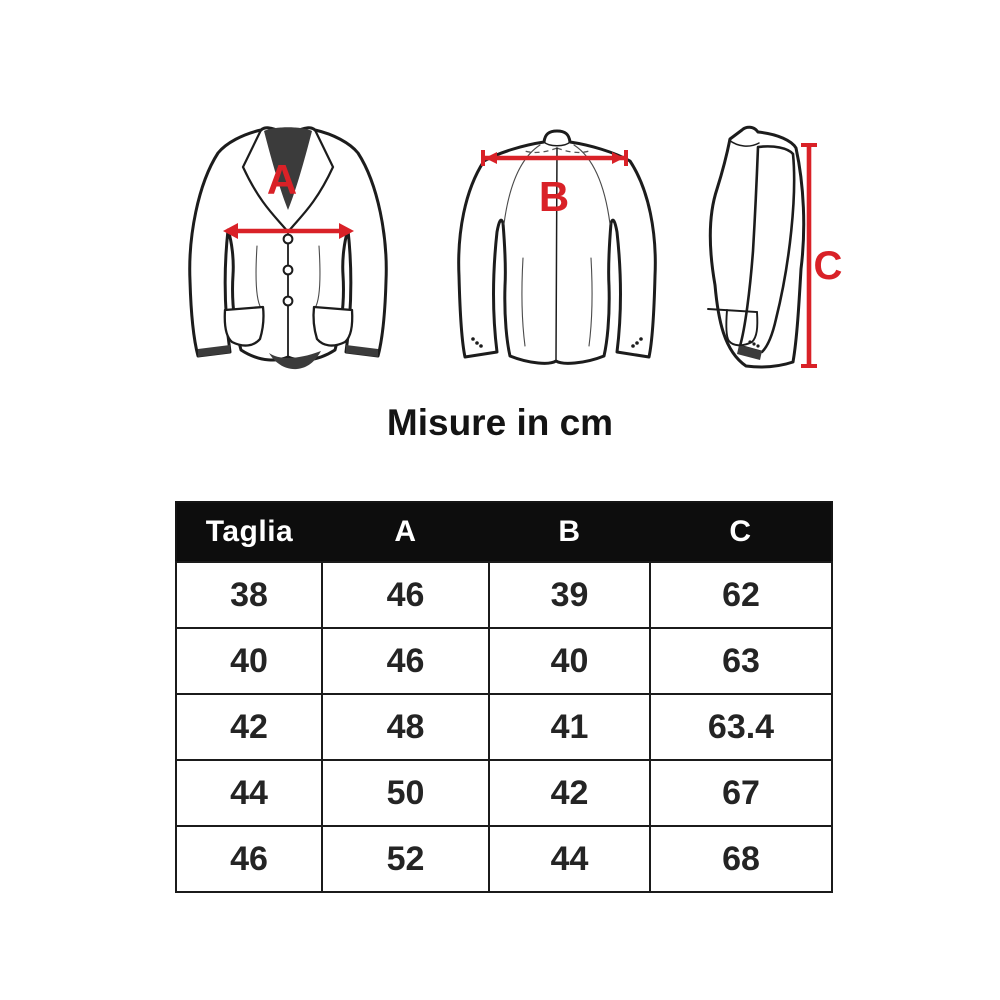 Image resolution: width=1000 pixels, height=1000 pixels. Describe the element at coordinates (557, 144) in the screenshot. I see `collar-base-line` at that location.